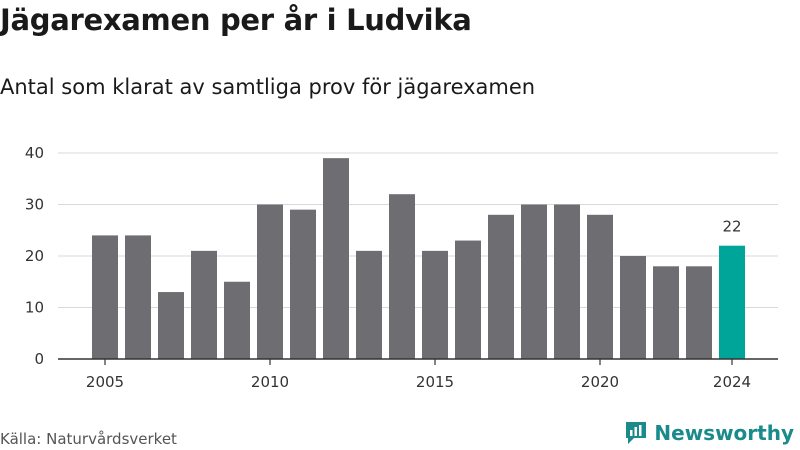  Describe the element at coordinates (724, 433) in the screenshot. I see `brand-name: Newsworthy` at that location.